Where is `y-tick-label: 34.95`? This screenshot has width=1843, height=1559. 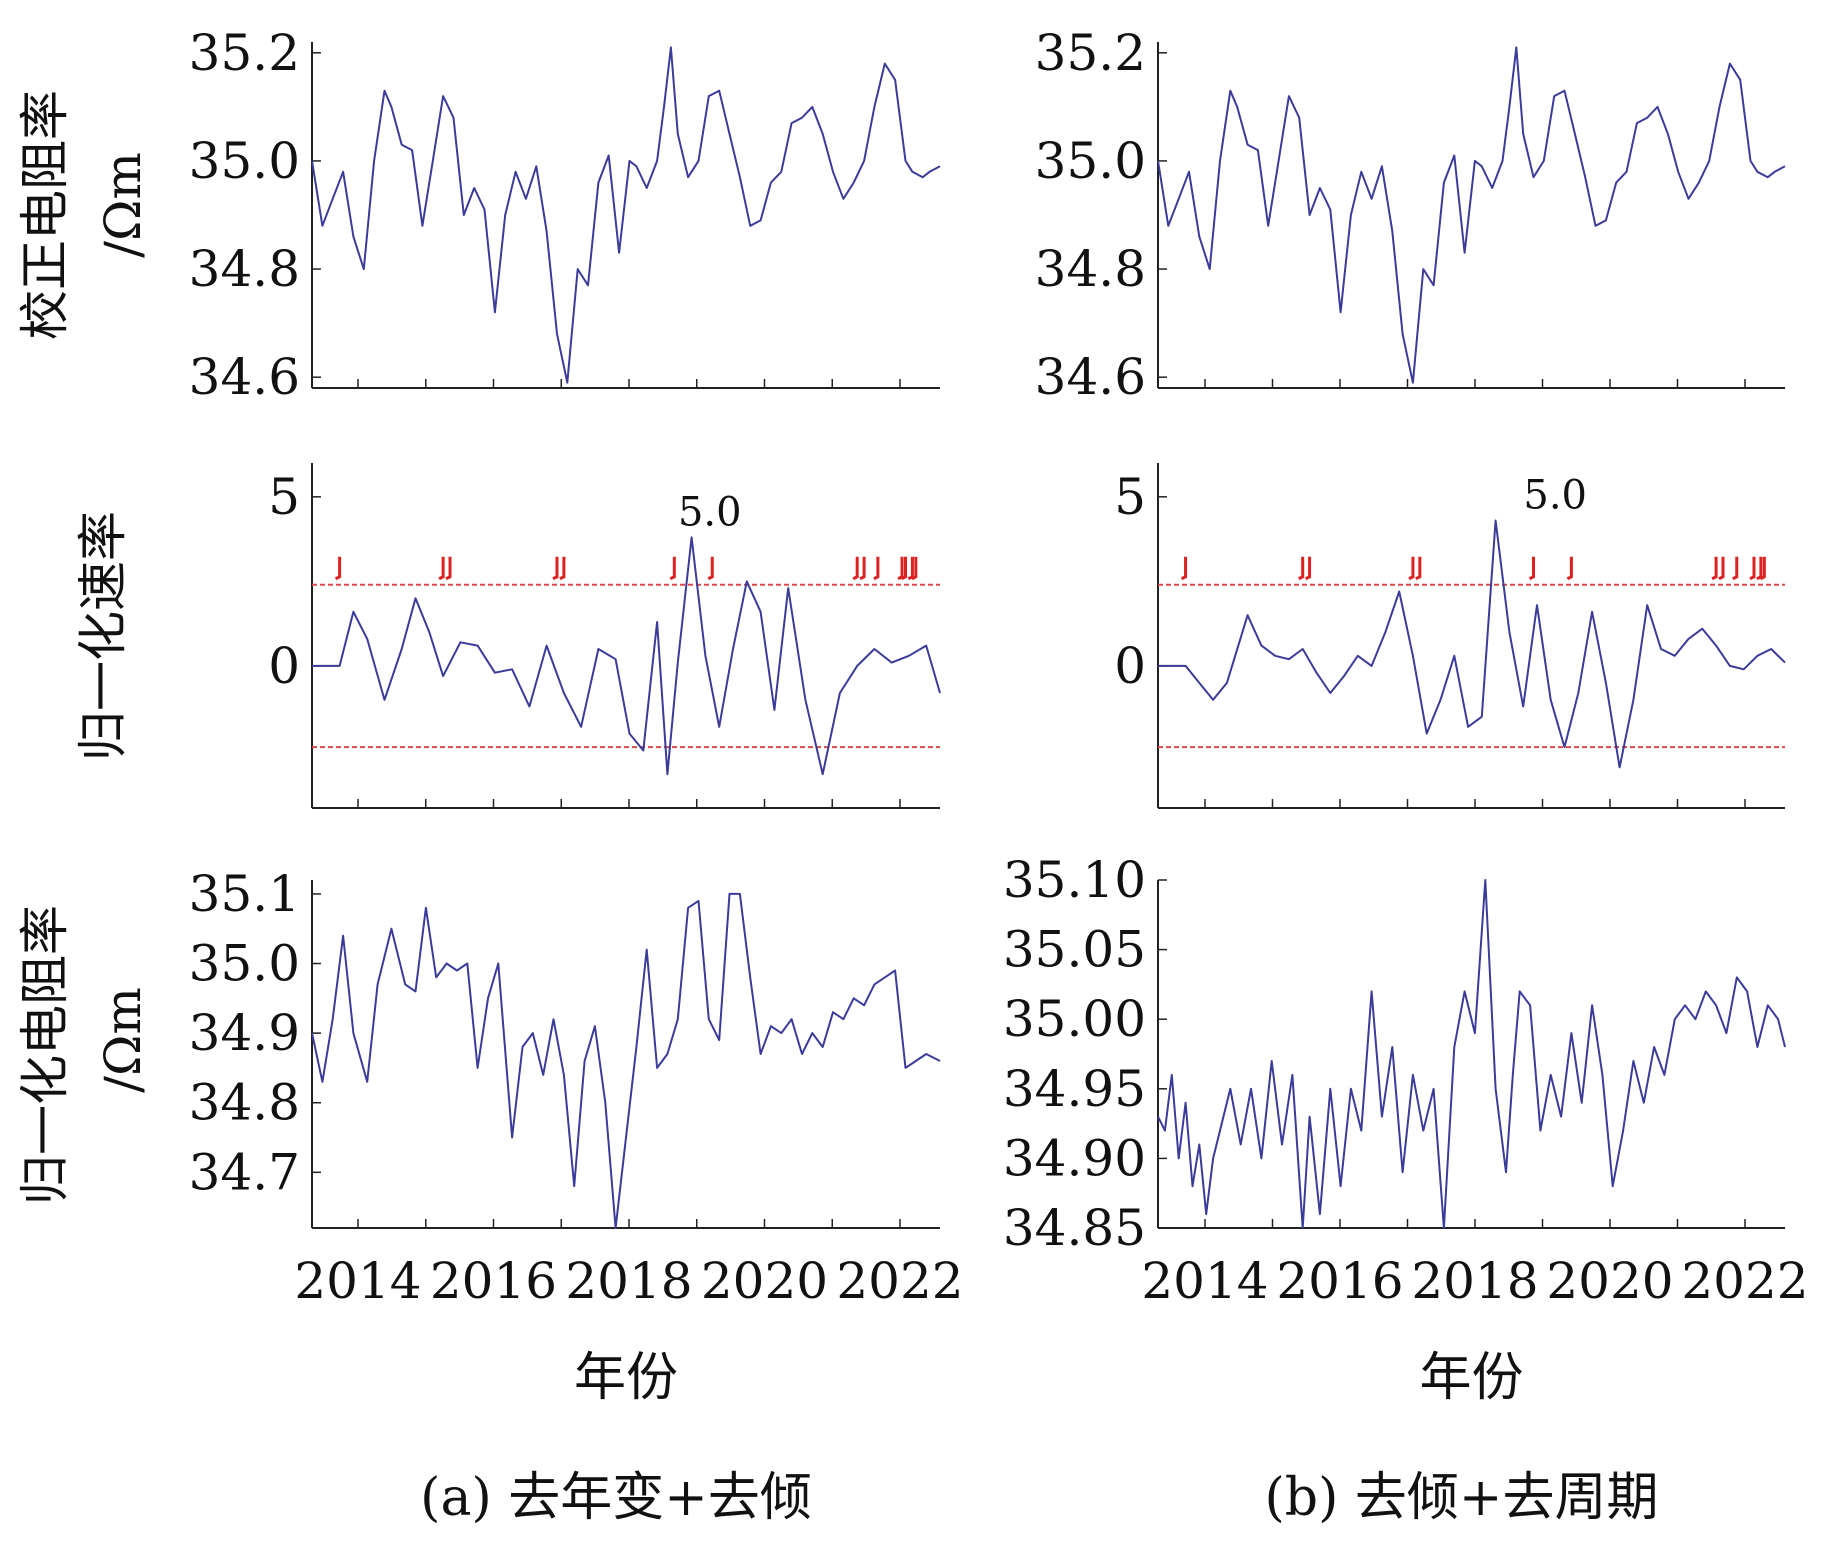 y-tick-label: 34.95 is located at coordinates (1074, 1089).